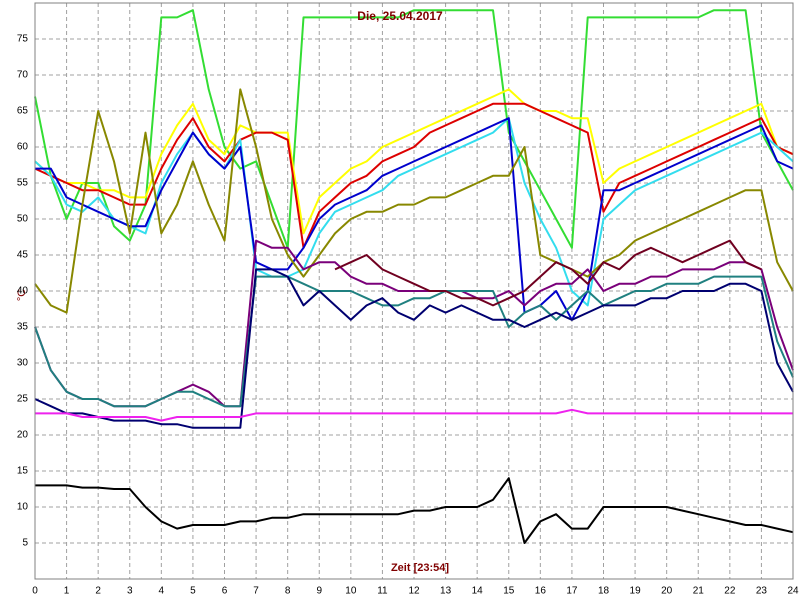  I want to click on y-tick-label: 5, so click(25, 543).